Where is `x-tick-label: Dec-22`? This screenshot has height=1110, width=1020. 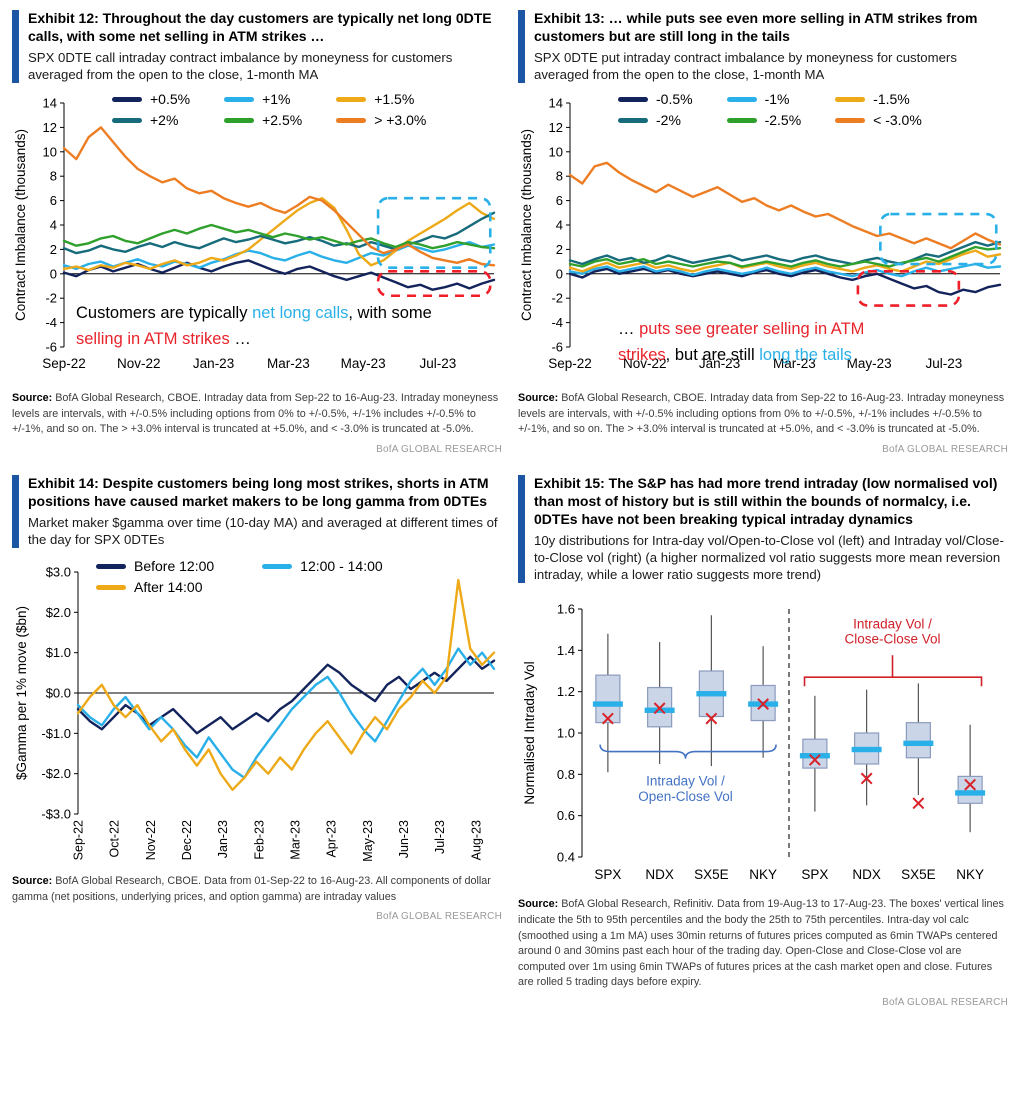 x-tick-label: Dec-22 is located at coordinates (187, 840).